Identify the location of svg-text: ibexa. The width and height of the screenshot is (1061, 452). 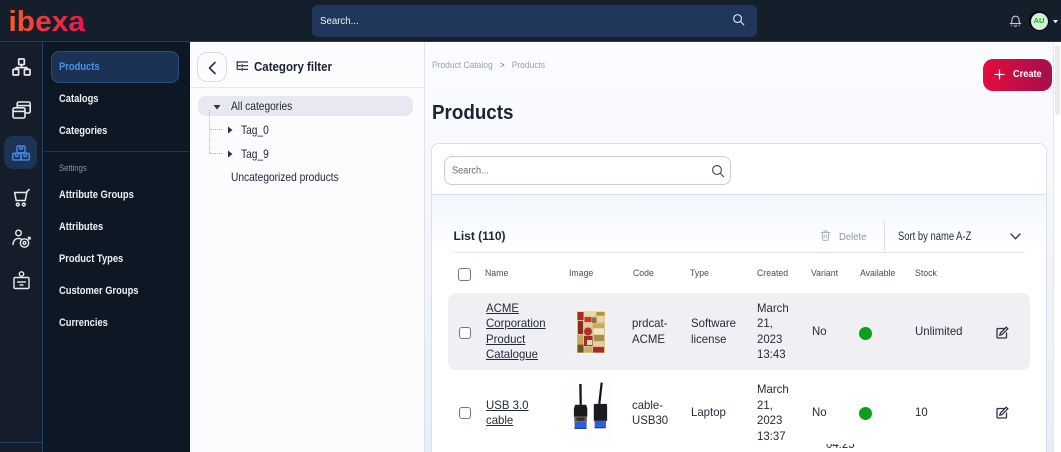
(47, 20).